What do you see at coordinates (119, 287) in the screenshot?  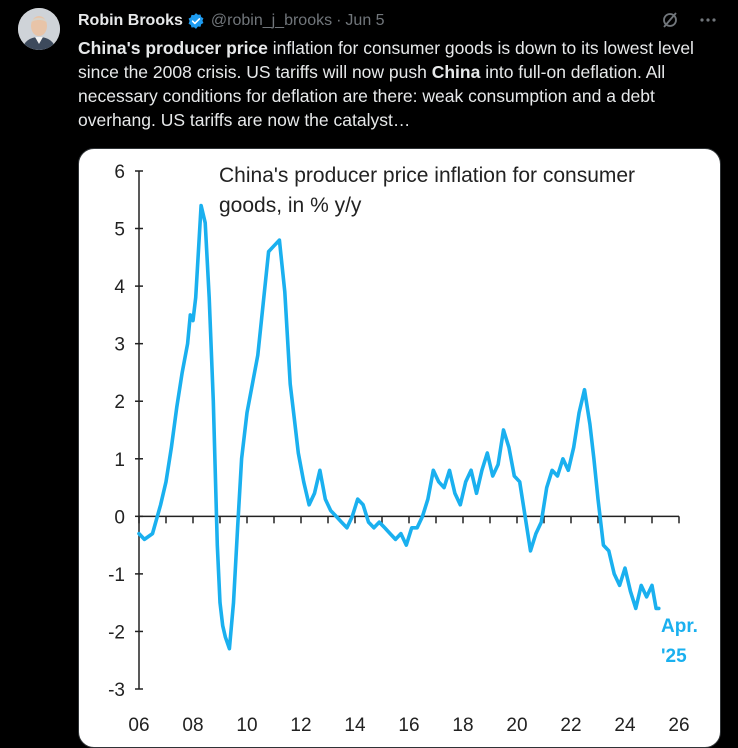 I see `y-tick-label: 4` at bounding box center [119, 287].